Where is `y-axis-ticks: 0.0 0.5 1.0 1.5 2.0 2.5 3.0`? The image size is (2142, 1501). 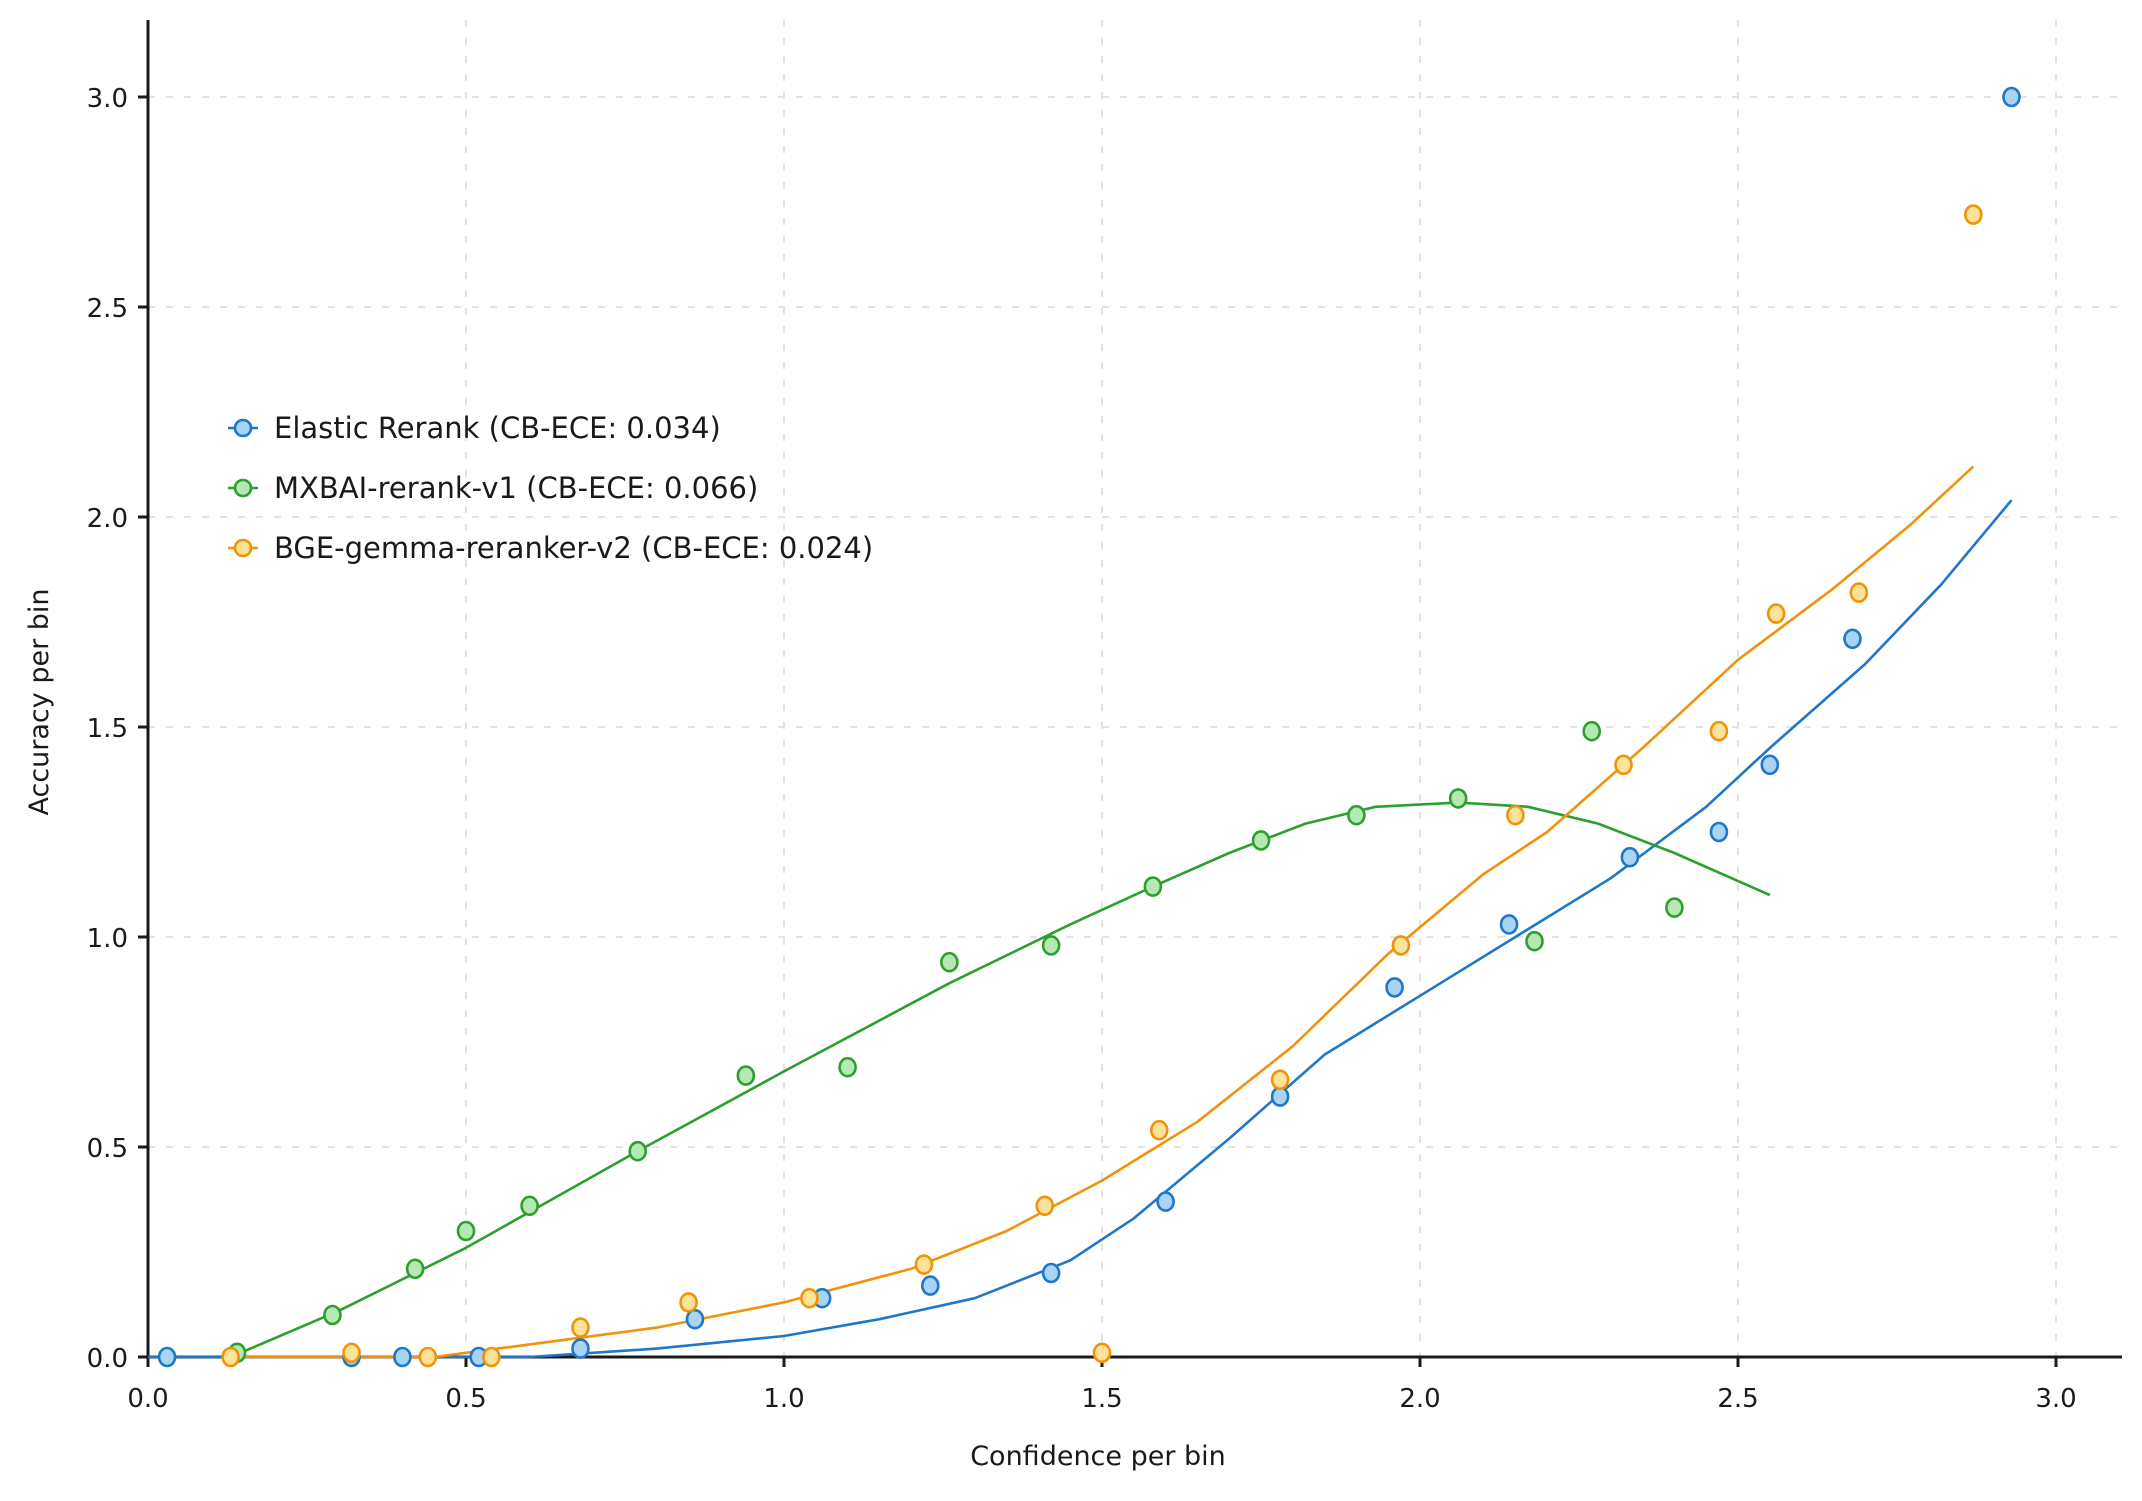
y-axis-ticks: 0.0 0.5 1.0 1.5 2.0 2.5 3.0 is located at coordinates (117, 729).